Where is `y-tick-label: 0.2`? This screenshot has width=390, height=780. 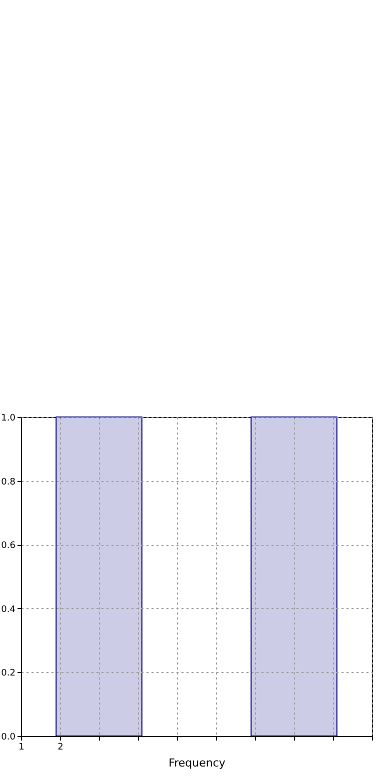
y-tick-label: 0.2 is located at coordinates (8, 673).